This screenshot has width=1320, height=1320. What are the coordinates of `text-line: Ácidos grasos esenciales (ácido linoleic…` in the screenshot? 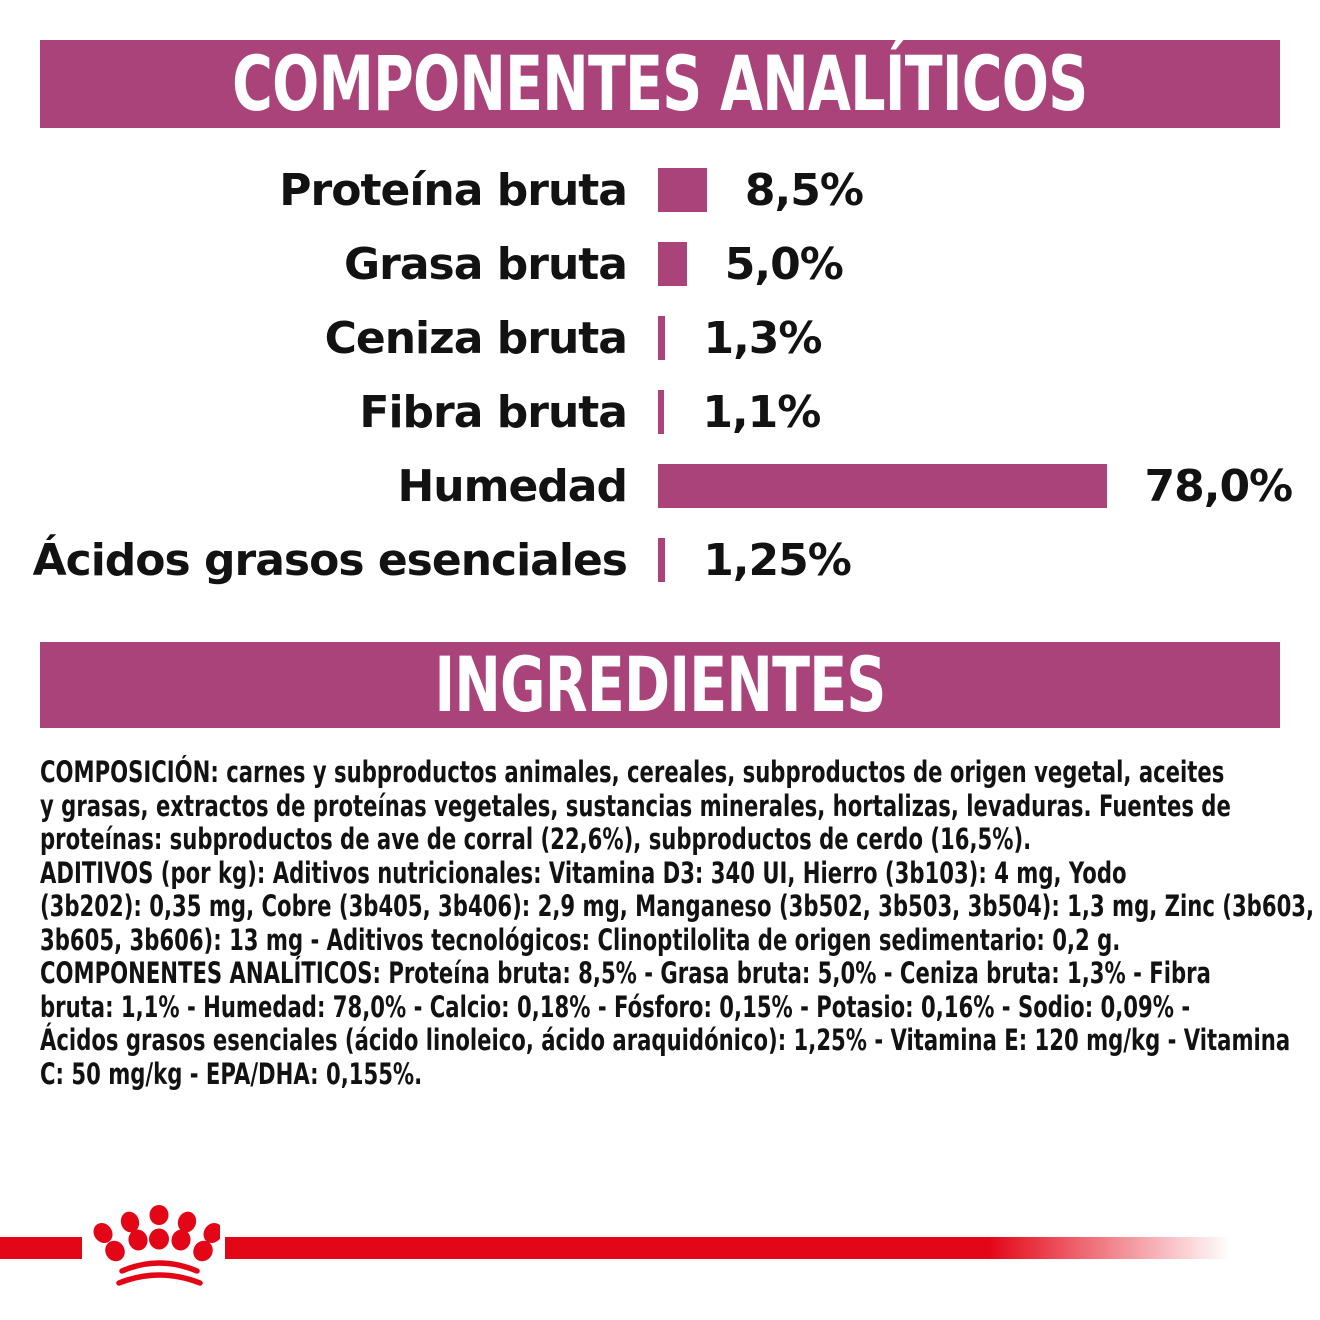 It's located at (665, 1040).